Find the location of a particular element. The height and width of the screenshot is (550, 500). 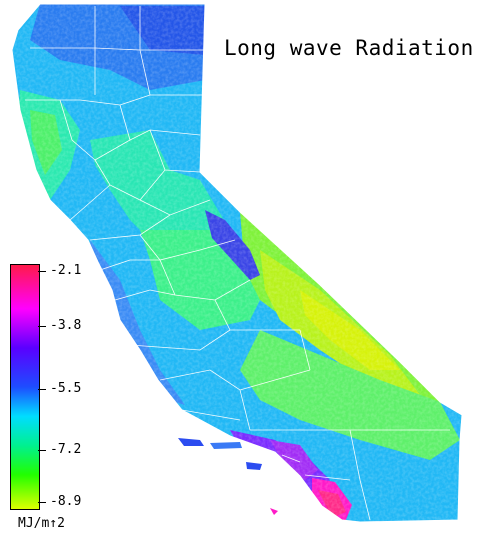

channel-islands is located at coordinates (228, 476).